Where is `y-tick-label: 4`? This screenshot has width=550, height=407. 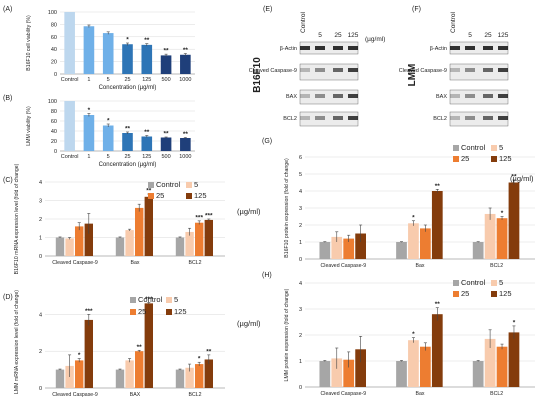 y-tick-label: 4 is located at coordinates (300, 284).